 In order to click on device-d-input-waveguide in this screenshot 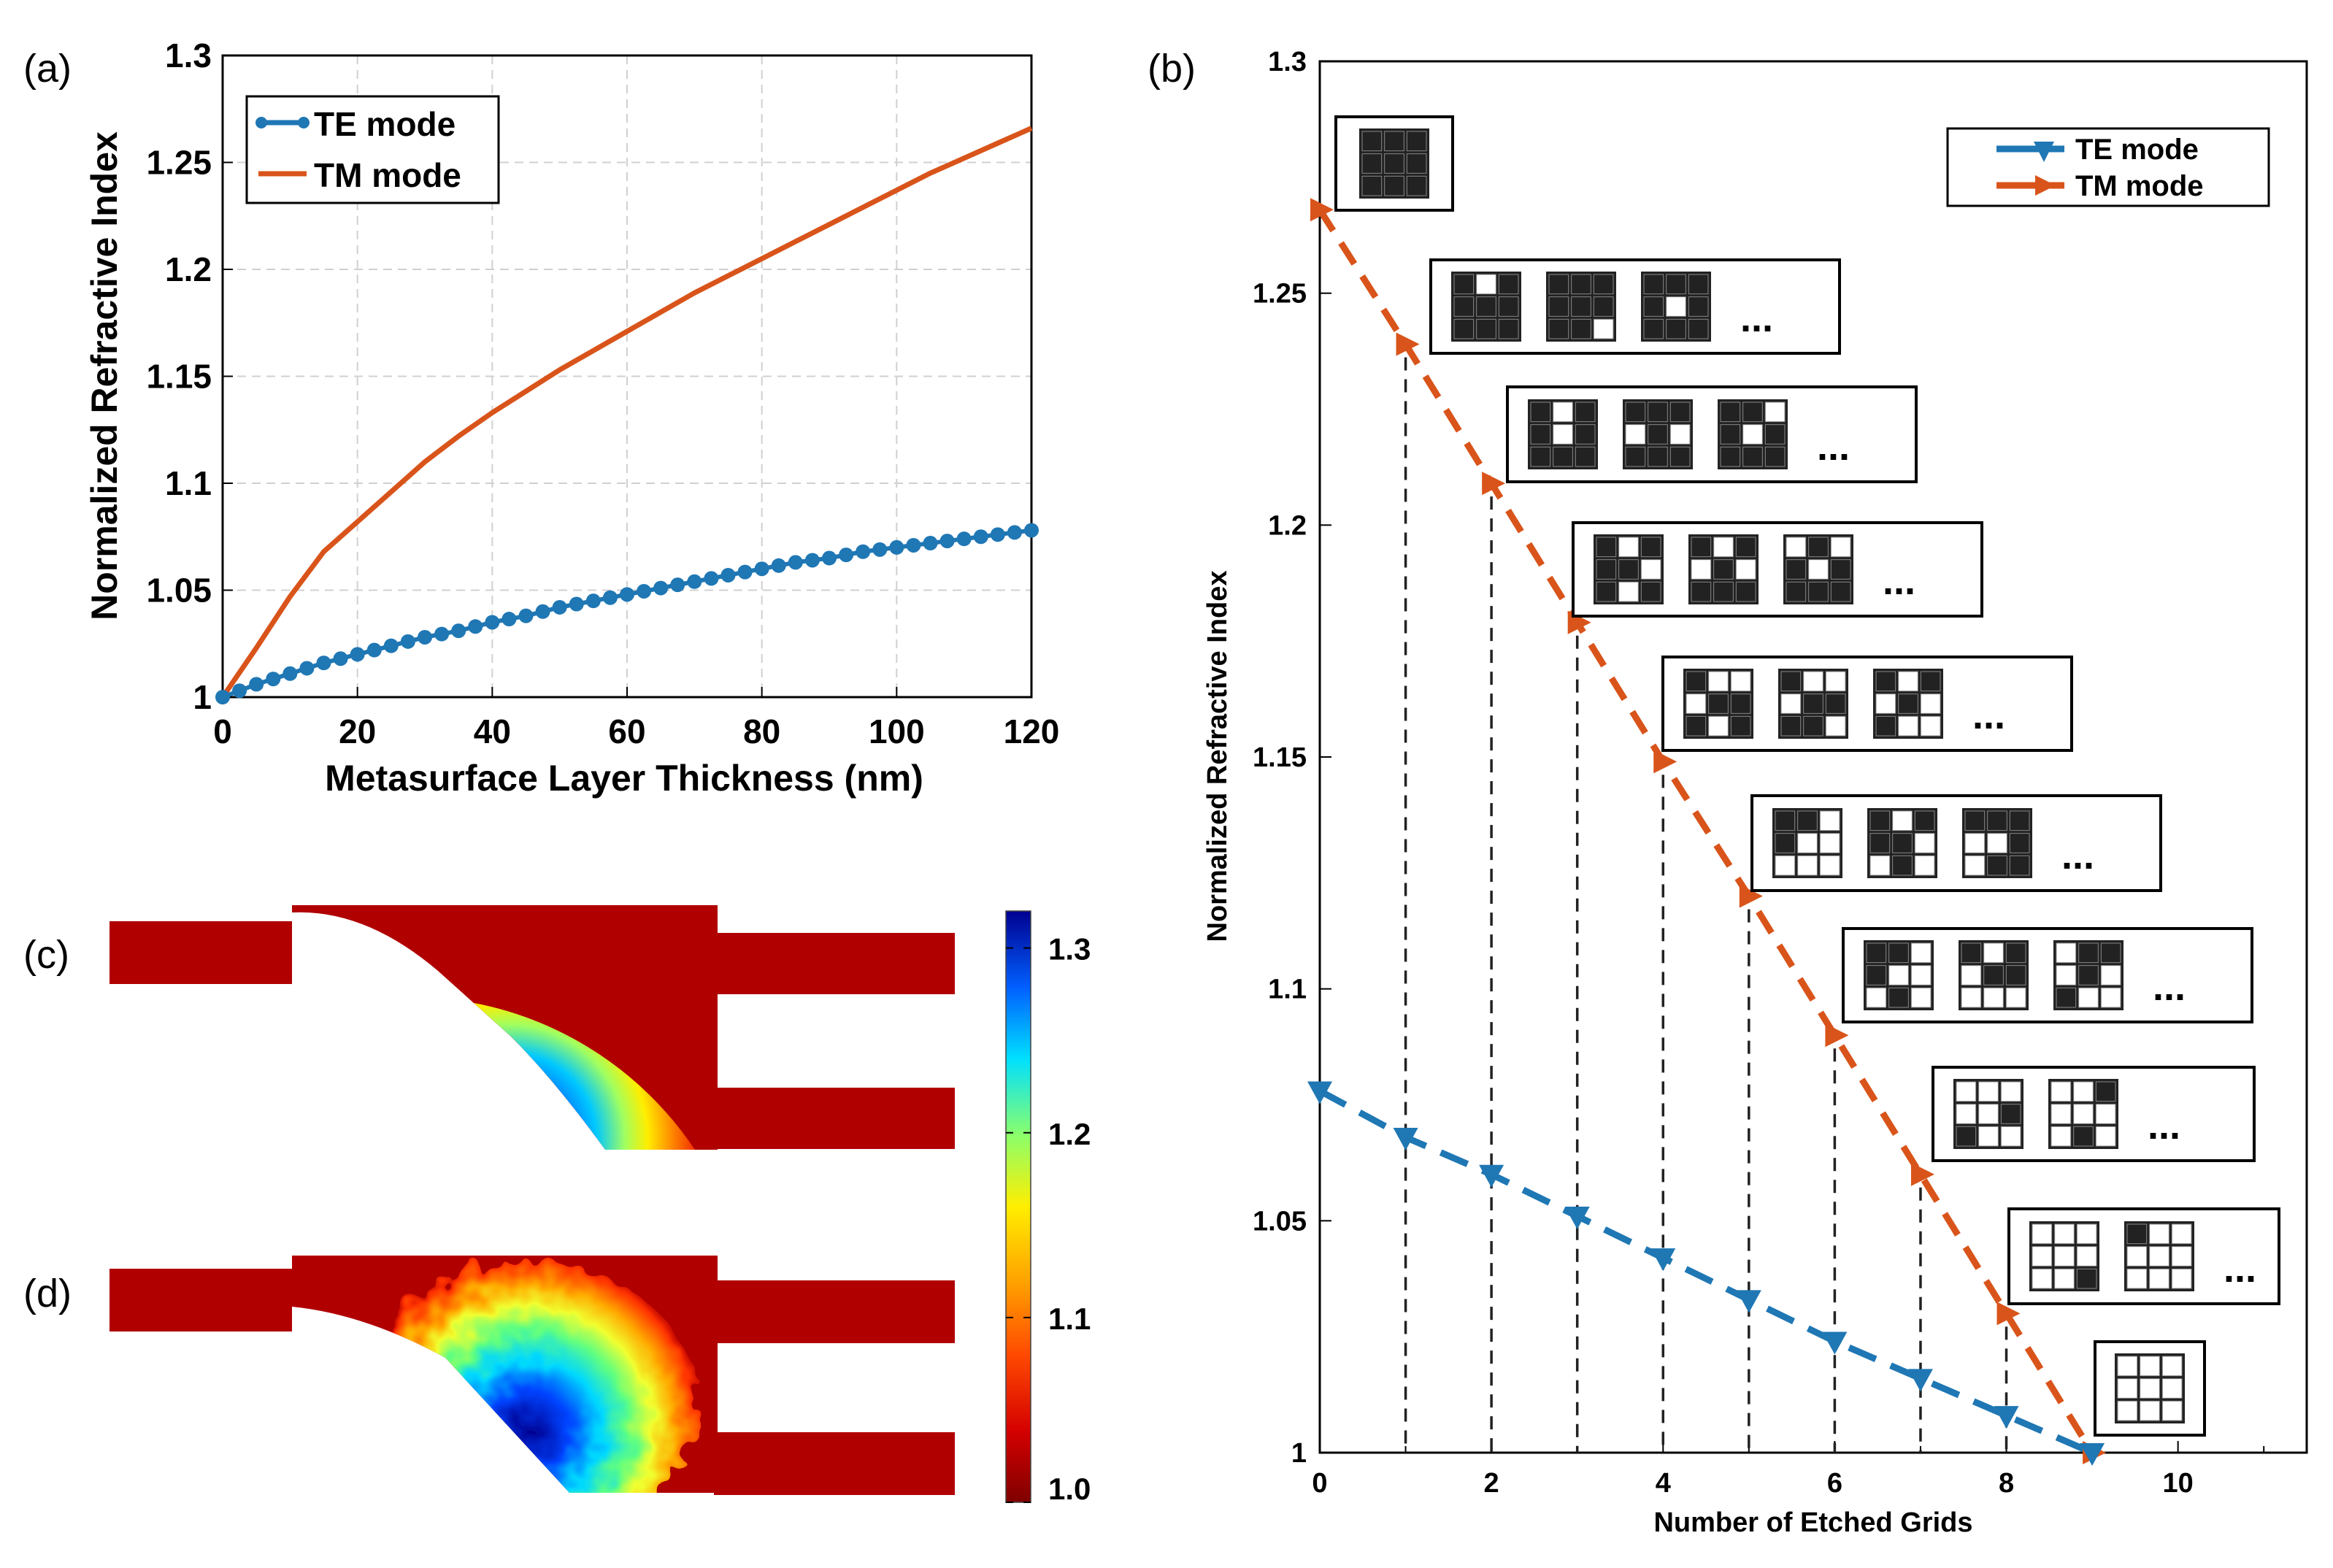, I will do `click(200, 1300)`.